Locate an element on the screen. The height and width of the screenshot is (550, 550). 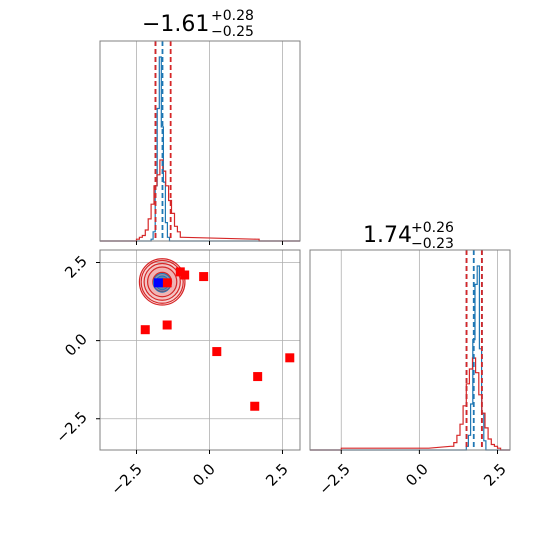
title-x-minus: −0.25 is located at coordinates (232, 32).